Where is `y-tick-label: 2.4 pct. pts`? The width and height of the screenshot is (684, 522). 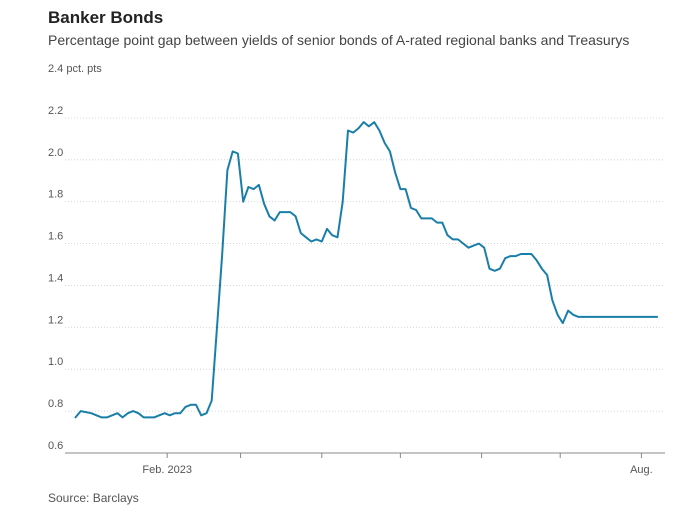
y-tick-label: 2.4 pct. pts is located at coordinates (75, 69).